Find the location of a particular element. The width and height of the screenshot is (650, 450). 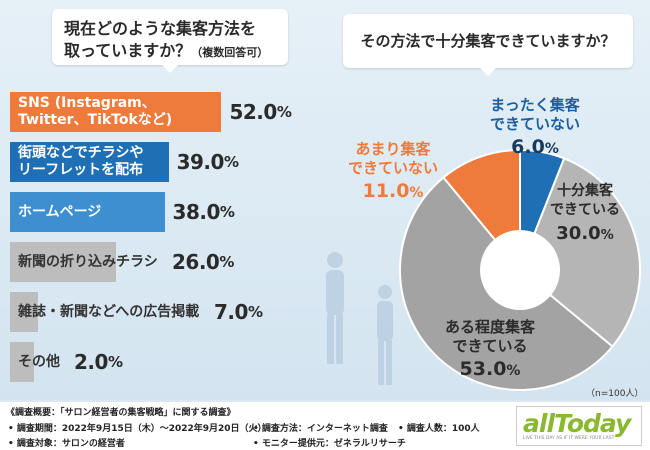

question1-line1: 現在どのような集客方法を is located at coordinates (160, 28).